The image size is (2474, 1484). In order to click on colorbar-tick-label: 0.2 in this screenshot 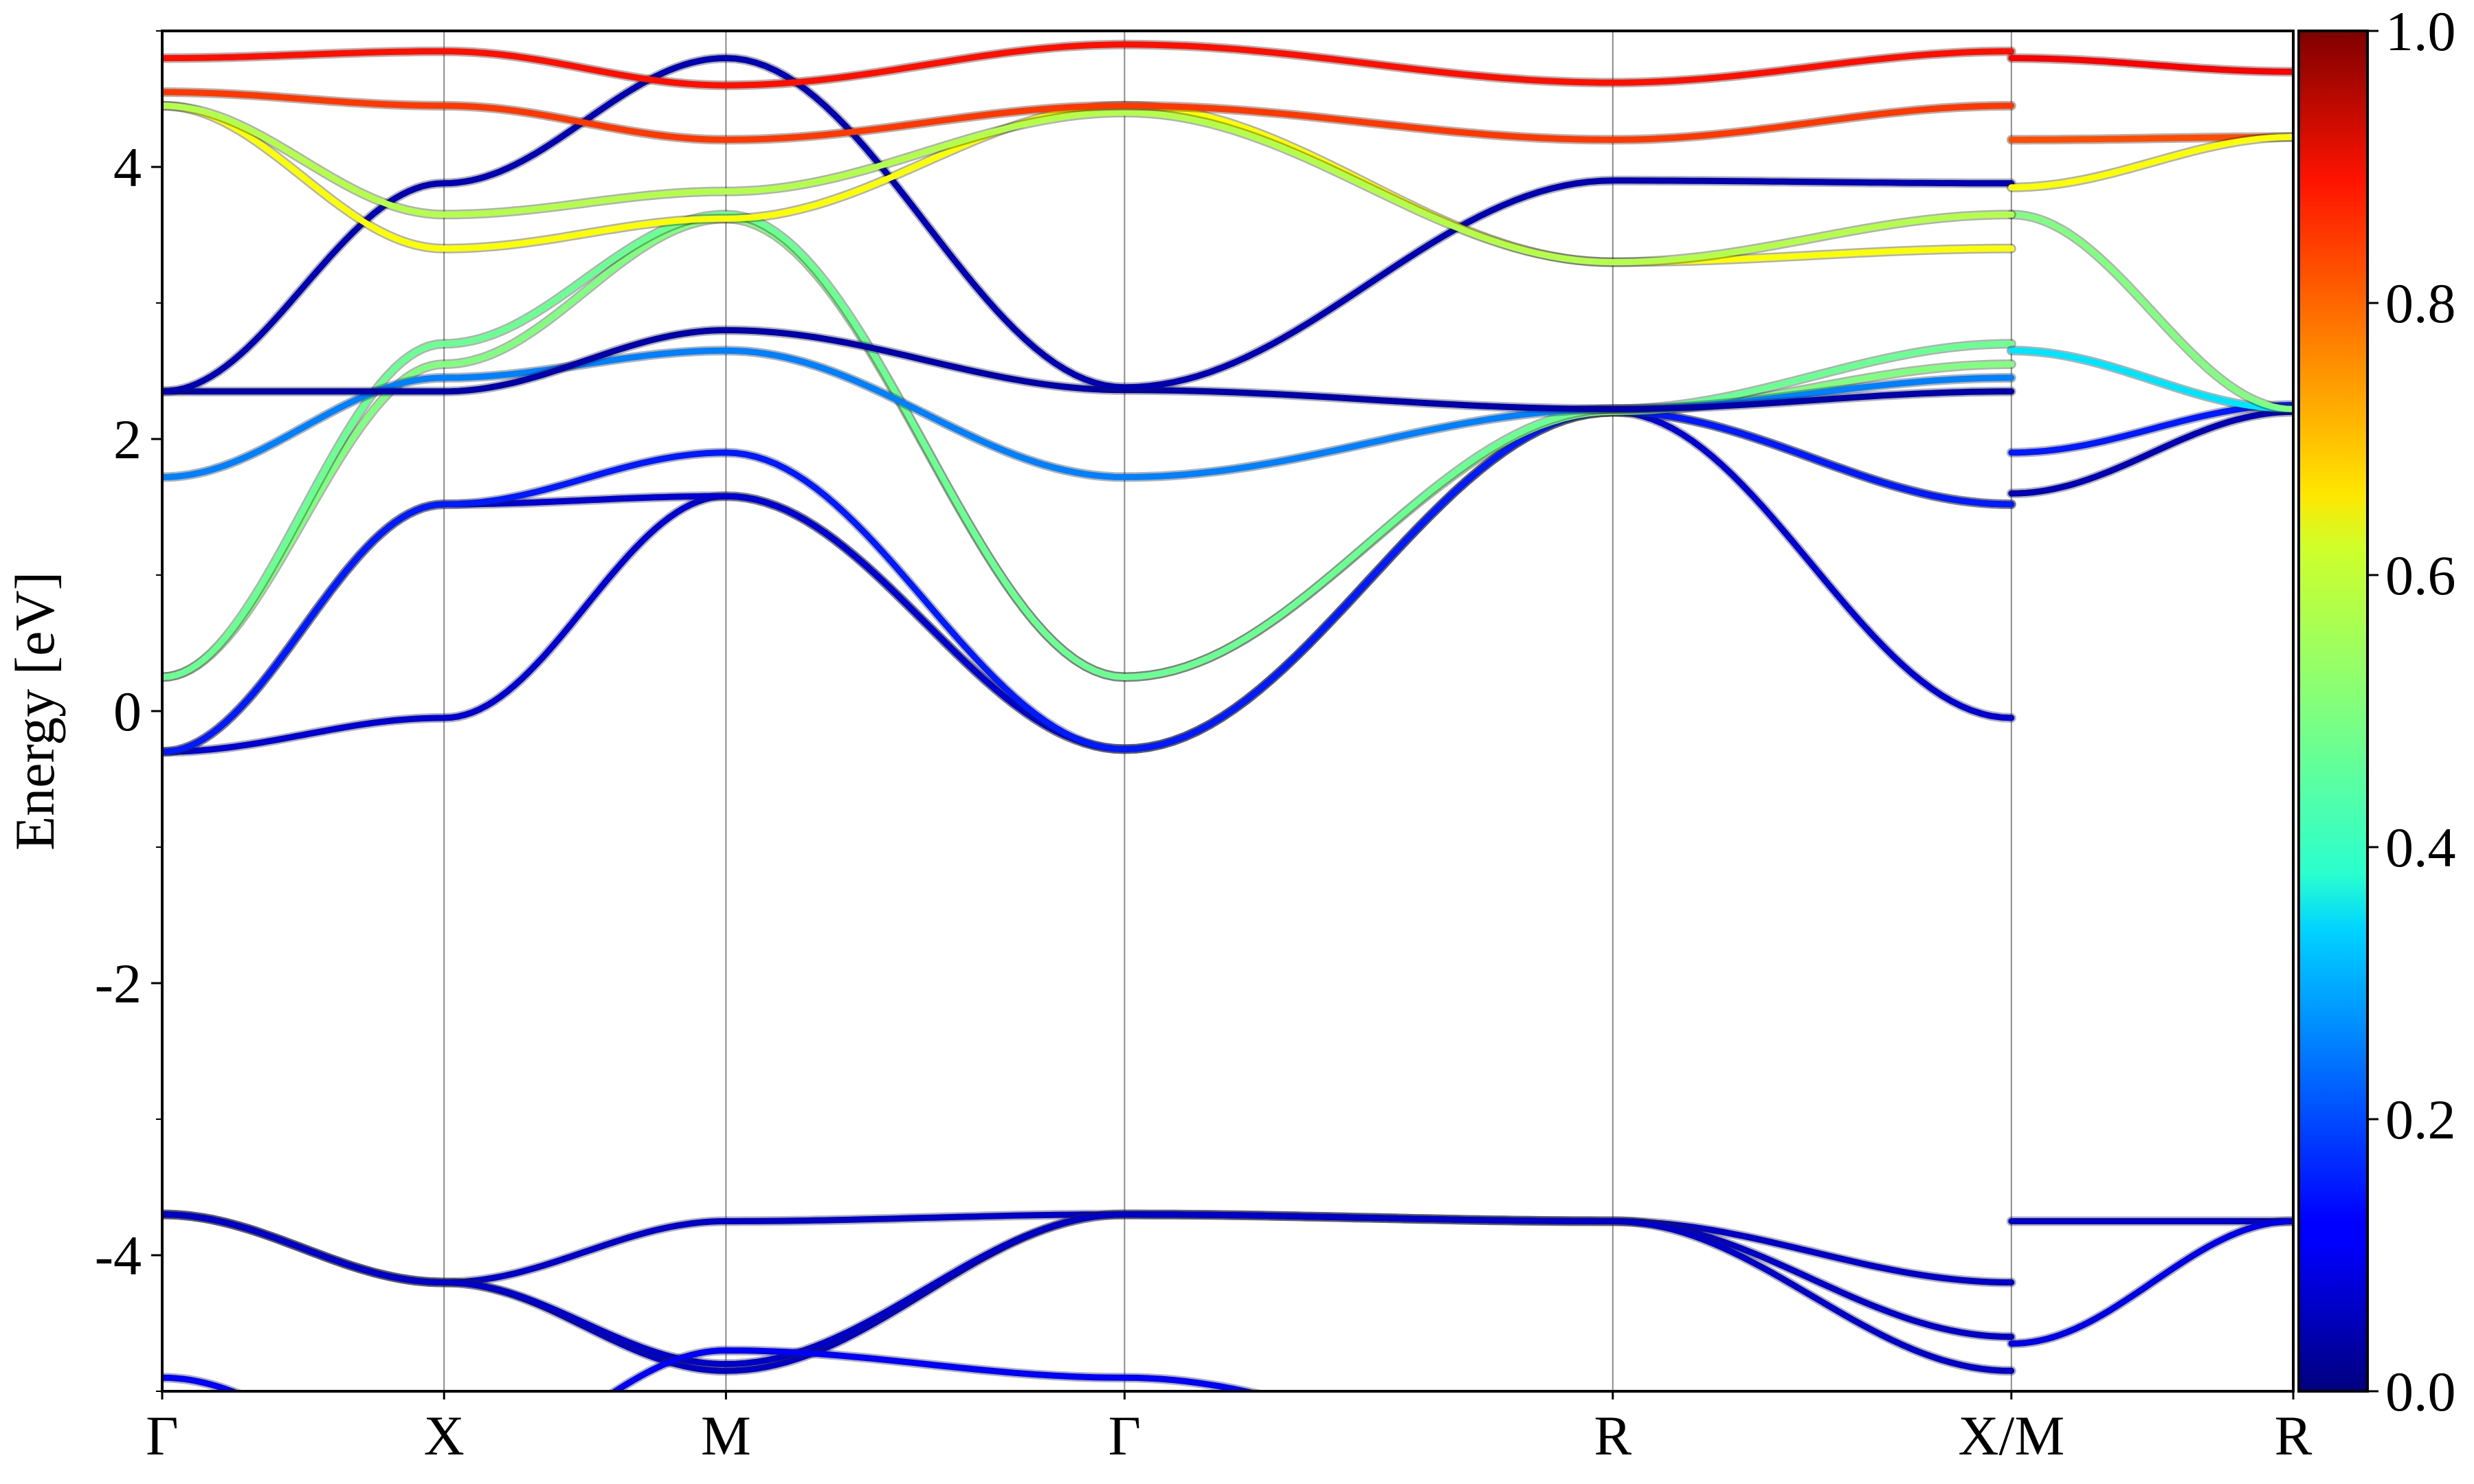, I will do `click(2420, 1119)`.